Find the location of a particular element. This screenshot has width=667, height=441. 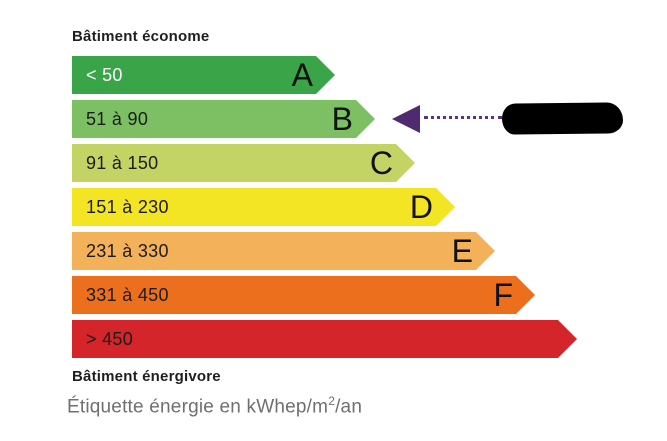

caption-suffix: /an is located at coordinates (349, 407).